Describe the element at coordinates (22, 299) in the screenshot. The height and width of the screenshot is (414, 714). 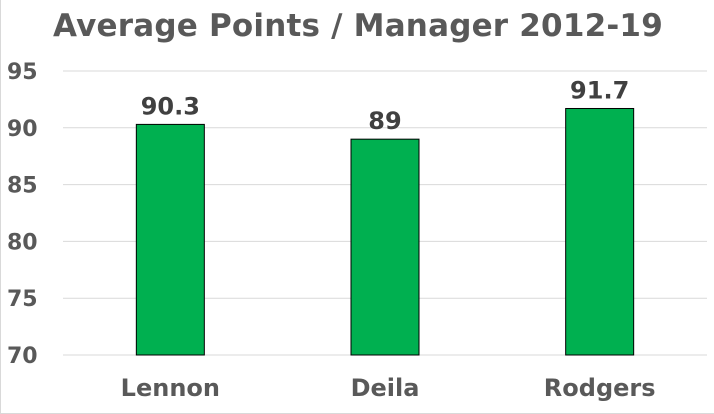
I see `y-tick-label-75: 75` at that location.